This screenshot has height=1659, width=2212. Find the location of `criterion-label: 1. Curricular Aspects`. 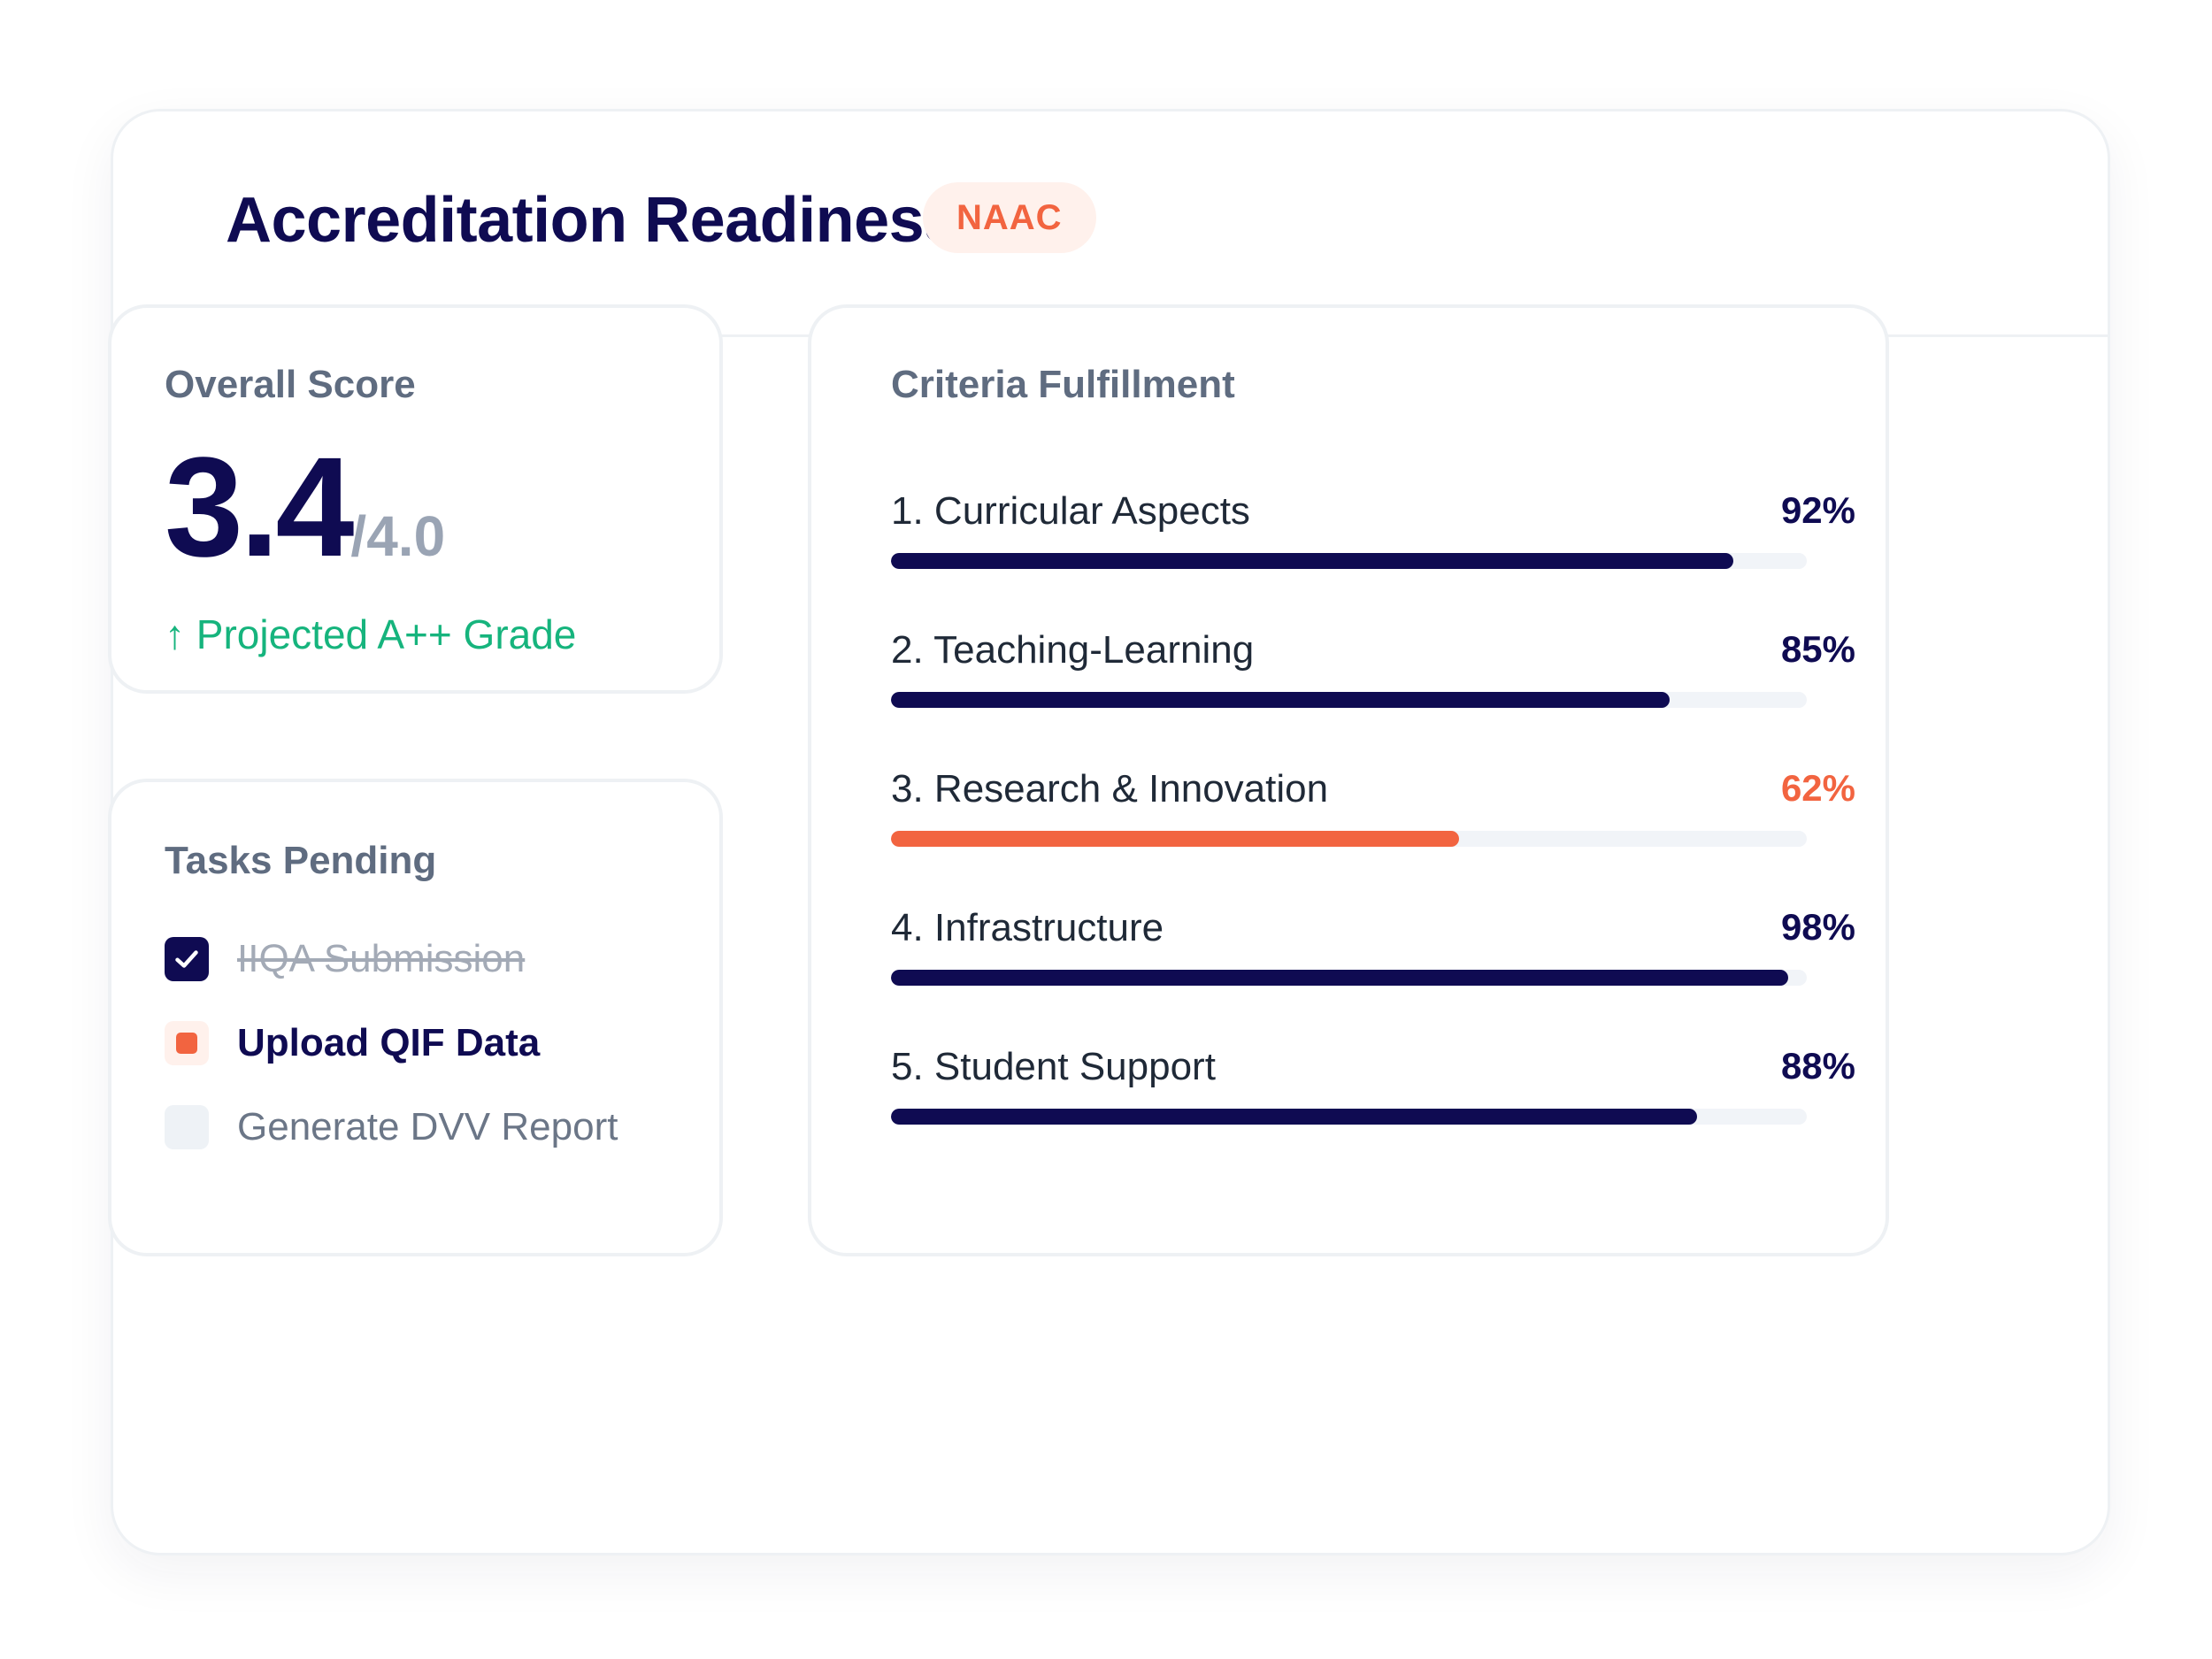

criterion-label: 1. Curricular Aspects is located at coordinates (1070, 511).